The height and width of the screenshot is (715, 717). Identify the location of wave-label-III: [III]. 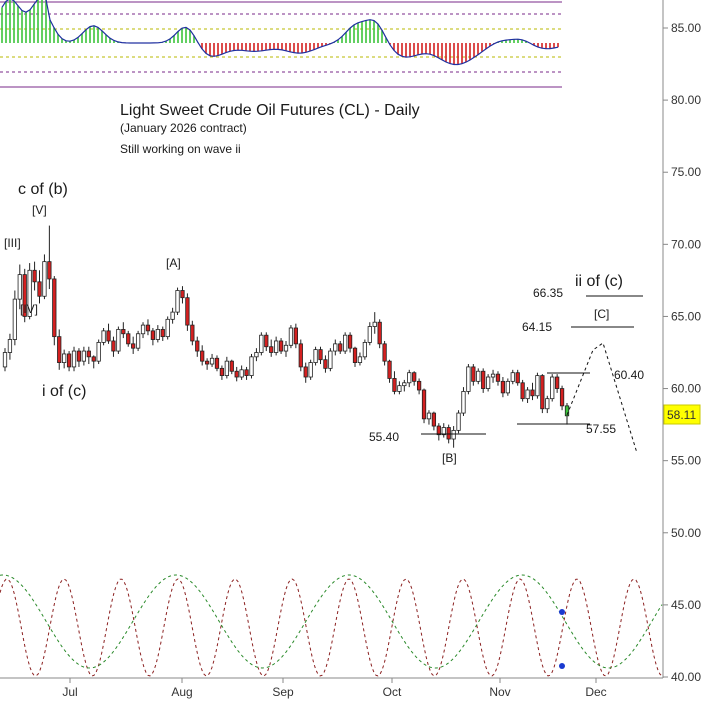
(12, 243).